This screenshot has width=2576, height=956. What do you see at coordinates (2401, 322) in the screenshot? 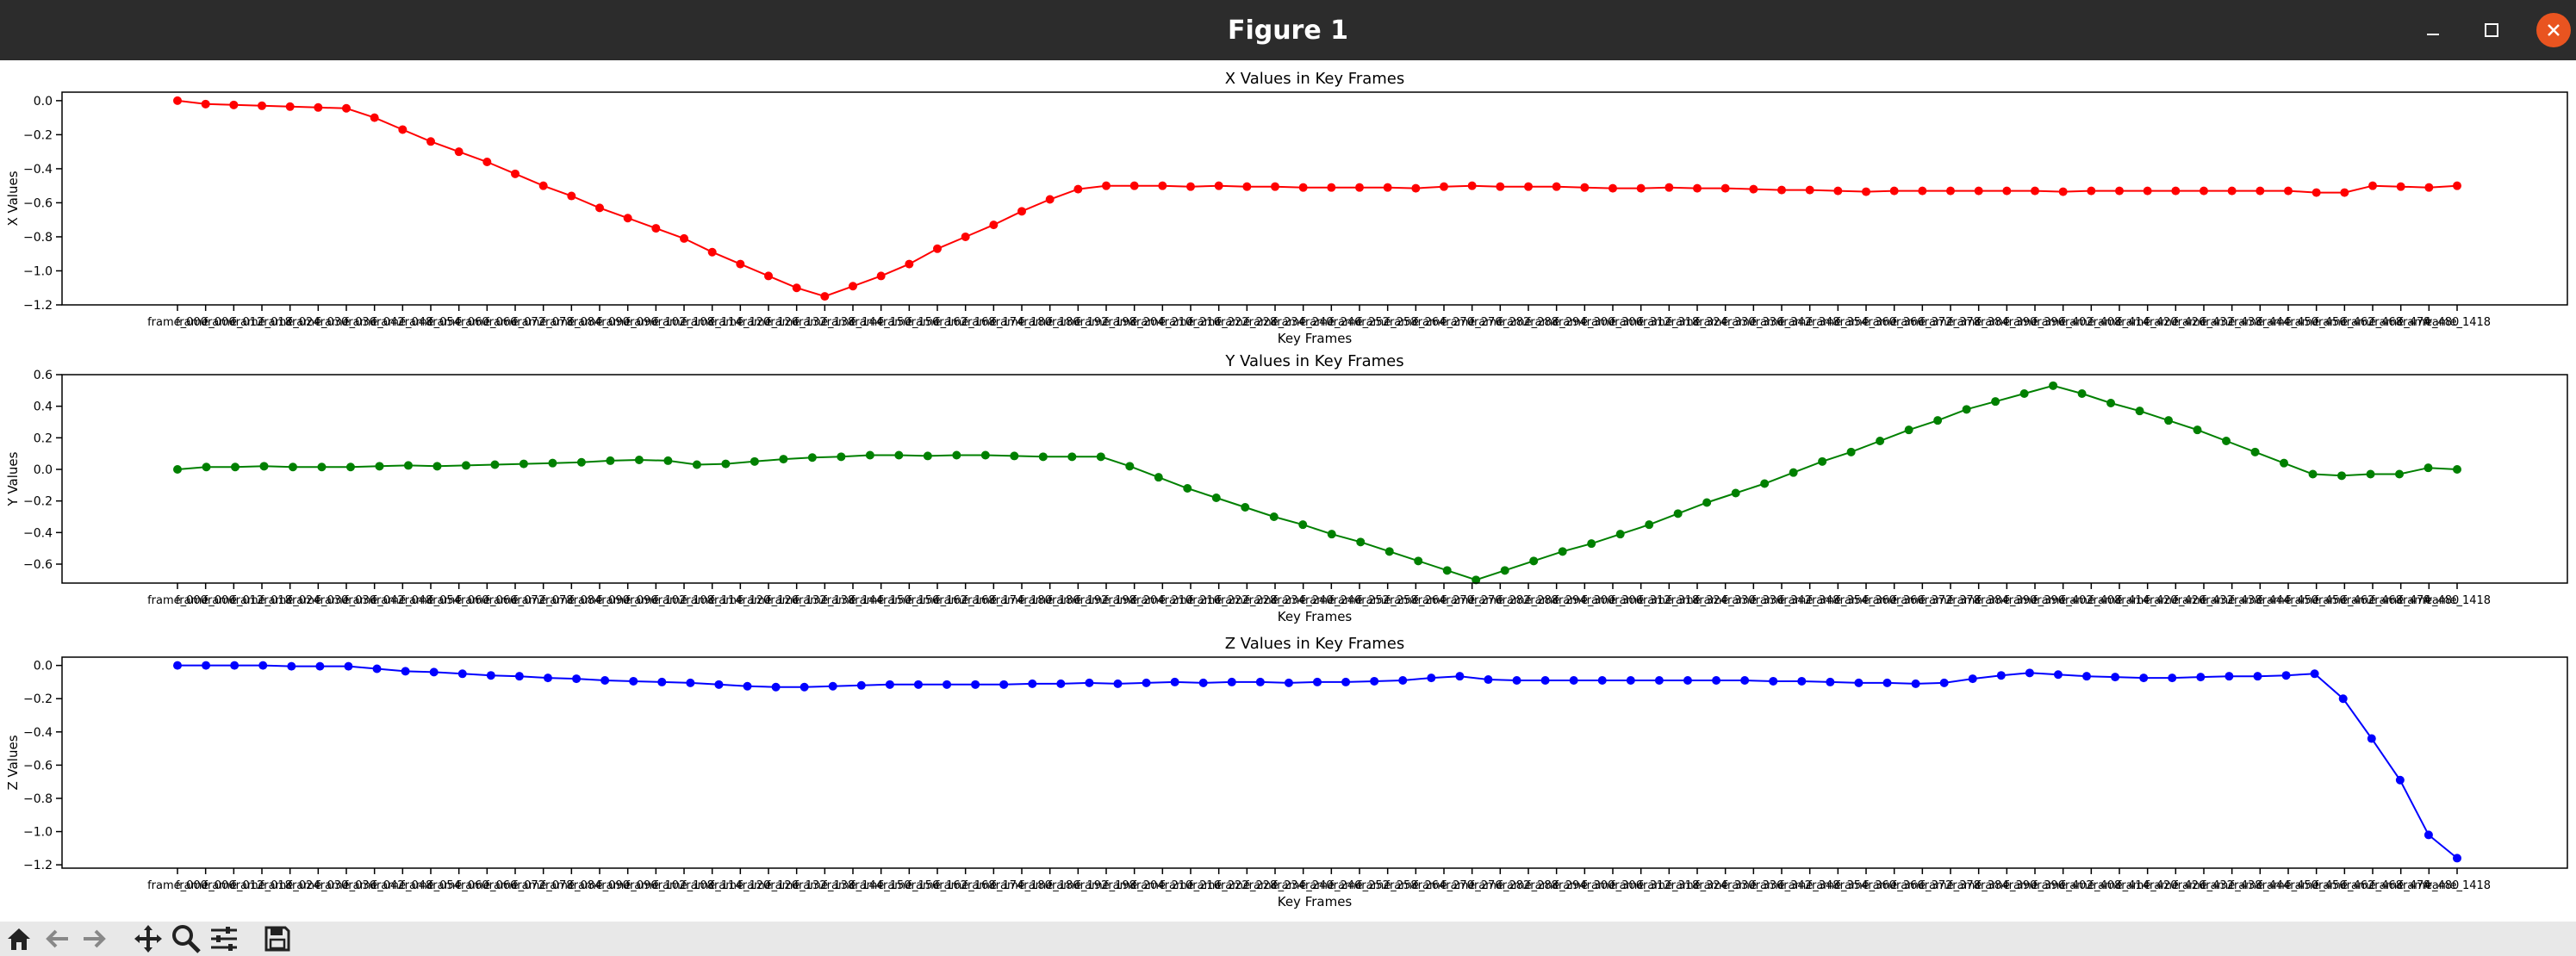
I see `x-tick-label: frame_474` at bounding box center [2401, 322].